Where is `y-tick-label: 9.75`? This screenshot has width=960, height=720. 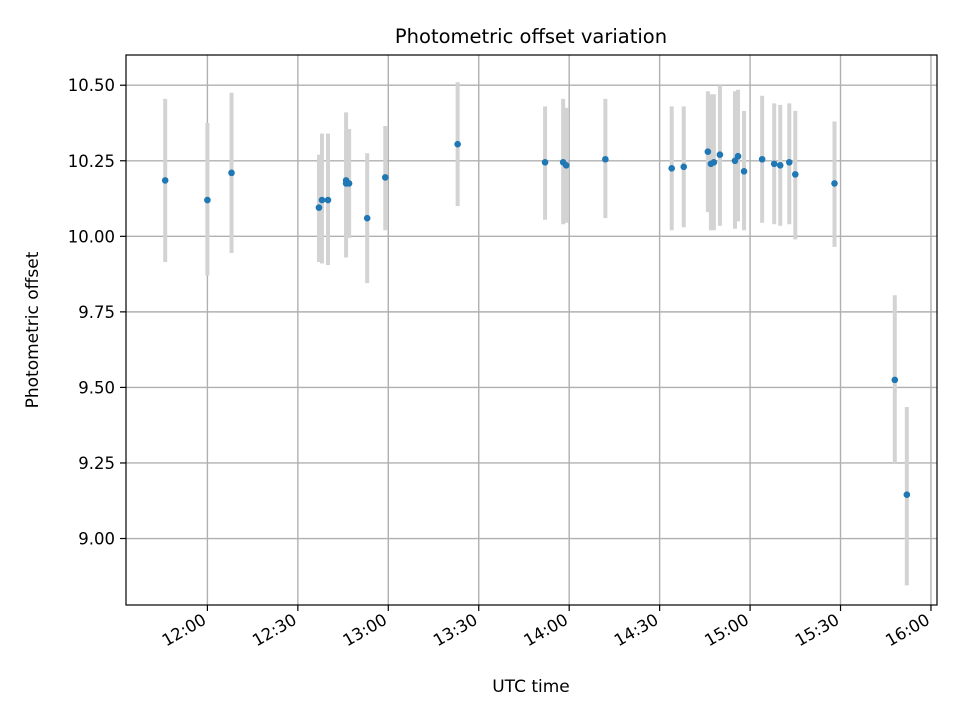
y-tick-label: 9.75 is located at coordinates (96, 312).